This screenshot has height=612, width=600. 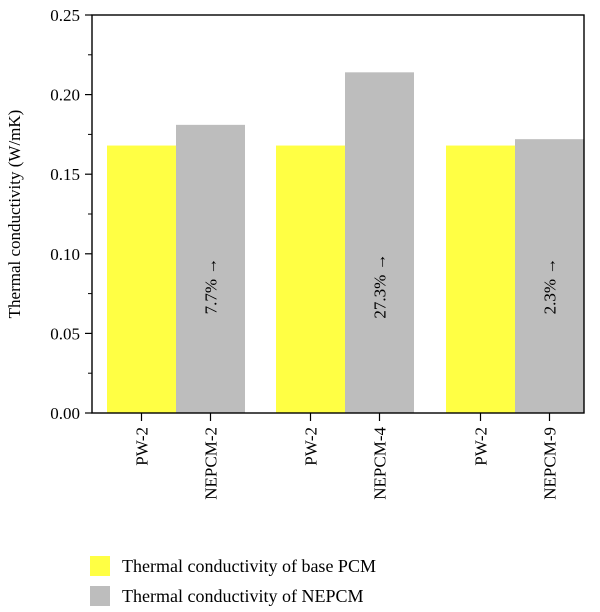 What do you see at coordinates (65, 254) in the screenshot?
I see `y-tick-label-2: 0.10` at bounding box center [65, 254].